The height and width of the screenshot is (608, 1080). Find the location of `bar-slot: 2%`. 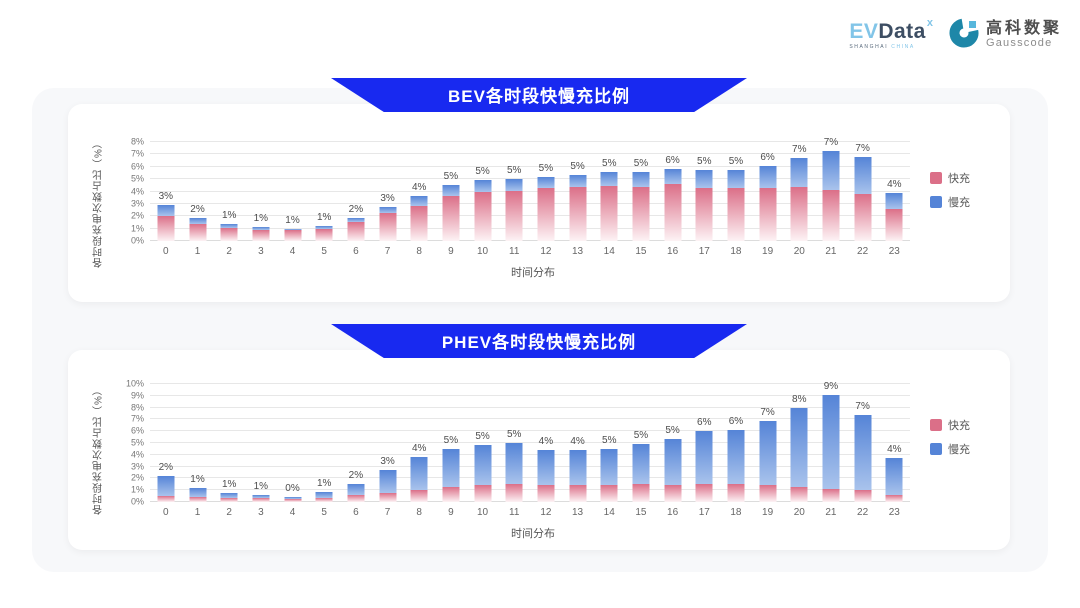

bar-slot: 2% is located at coordinates (166, 443).